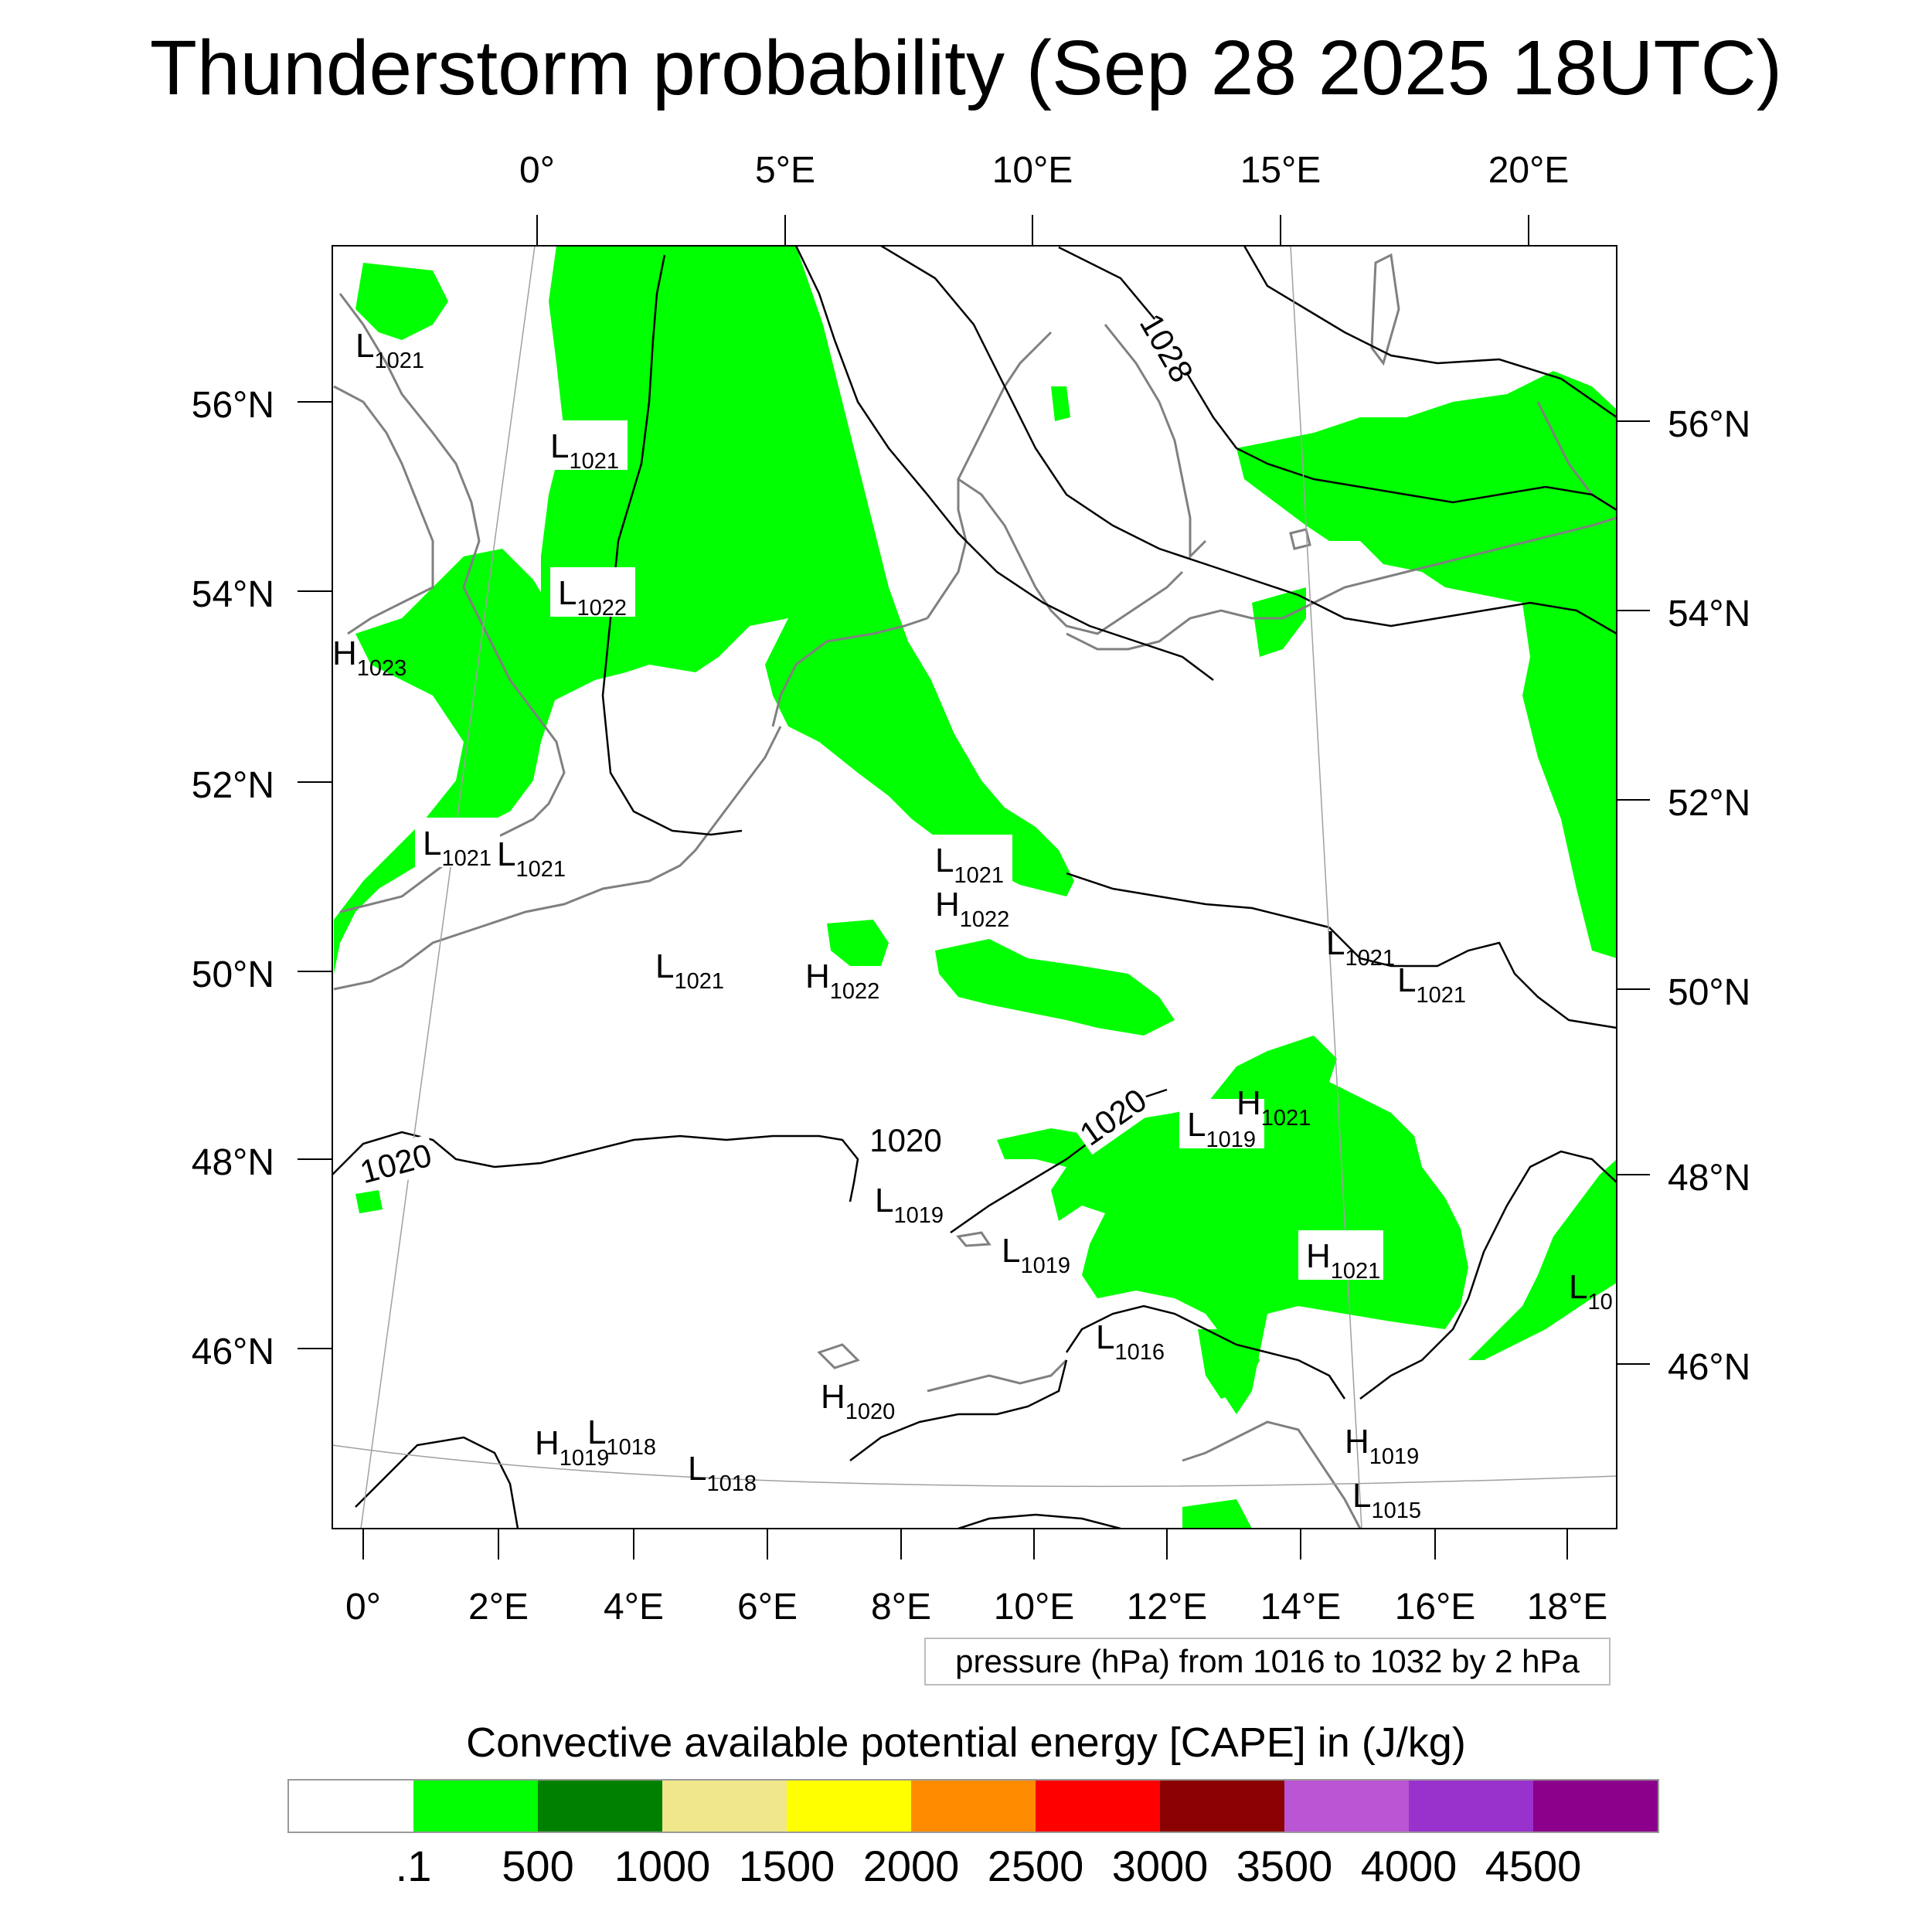 This screenshot has width=1932, height=1932. I want to click on colorbar-label: 3500, so click(1284, 1866).